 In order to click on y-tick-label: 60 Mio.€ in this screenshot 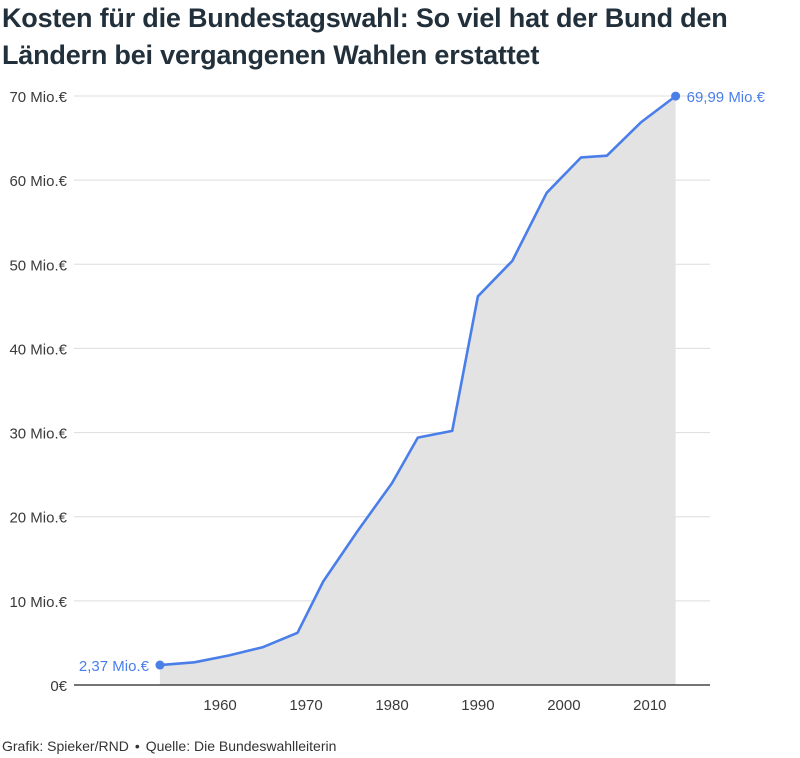, I will do `click(38, 181)`.